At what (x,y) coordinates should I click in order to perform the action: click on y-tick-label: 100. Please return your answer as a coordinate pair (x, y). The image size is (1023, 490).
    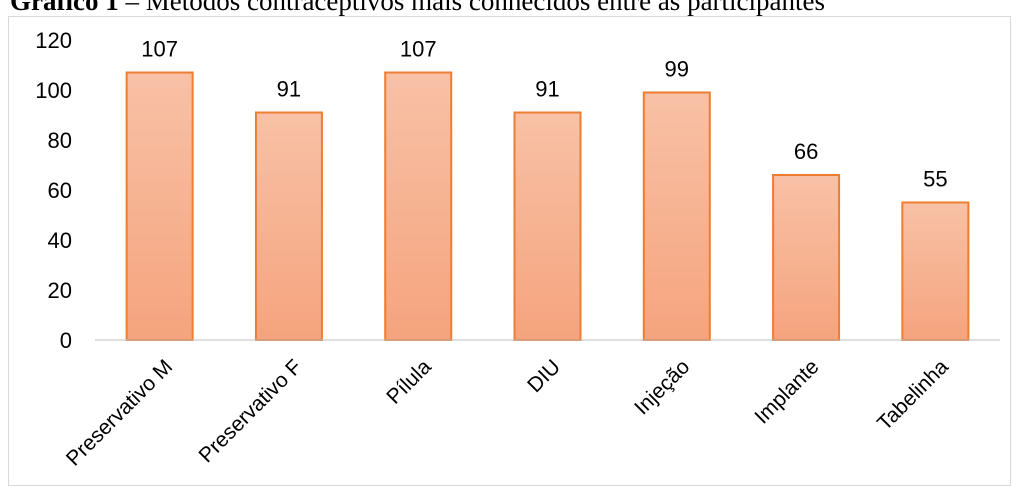
    Looking at the image, I should click on (53, 90).